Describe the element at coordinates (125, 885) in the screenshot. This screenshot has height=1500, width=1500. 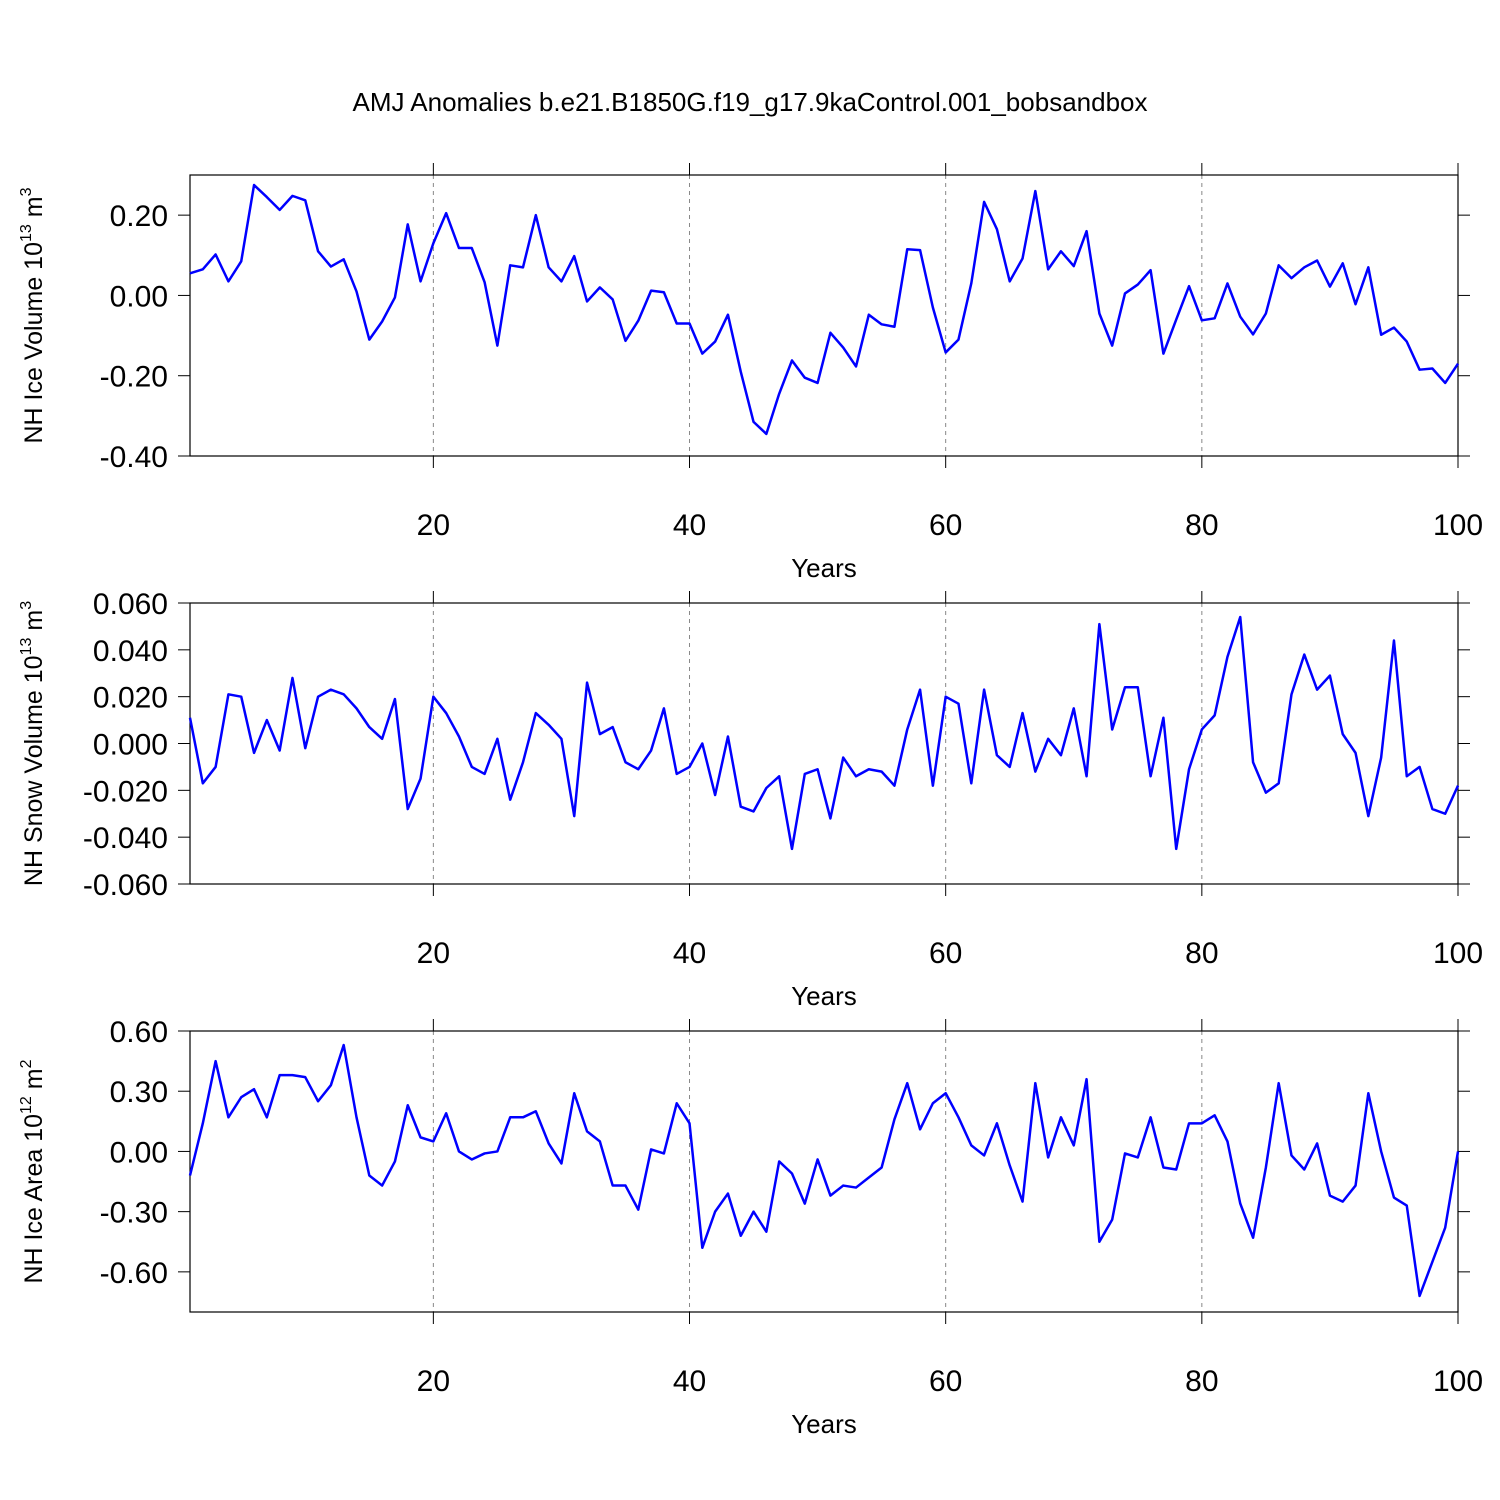
I see `y-tick-label: -0.060` at that location.